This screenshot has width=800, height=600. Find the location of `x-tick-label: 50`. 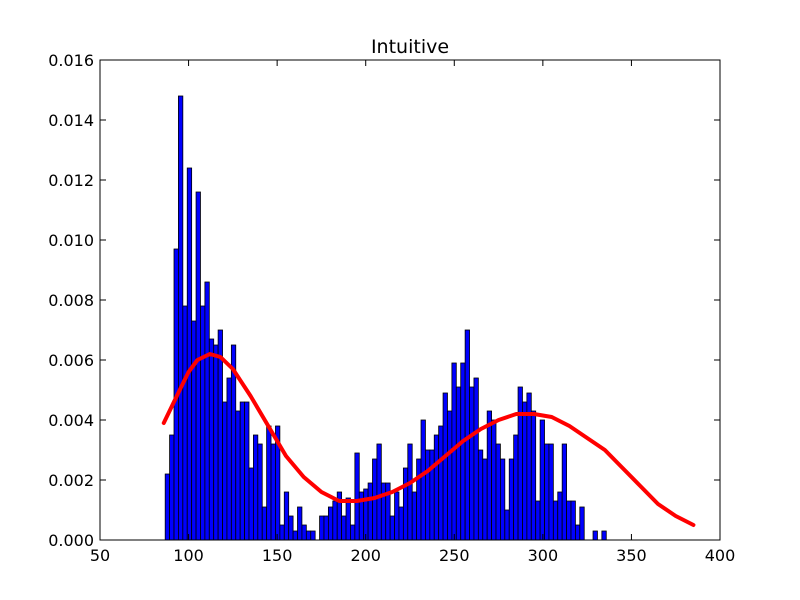

x-tick-label: 50 is located at coordinates (100, 555).